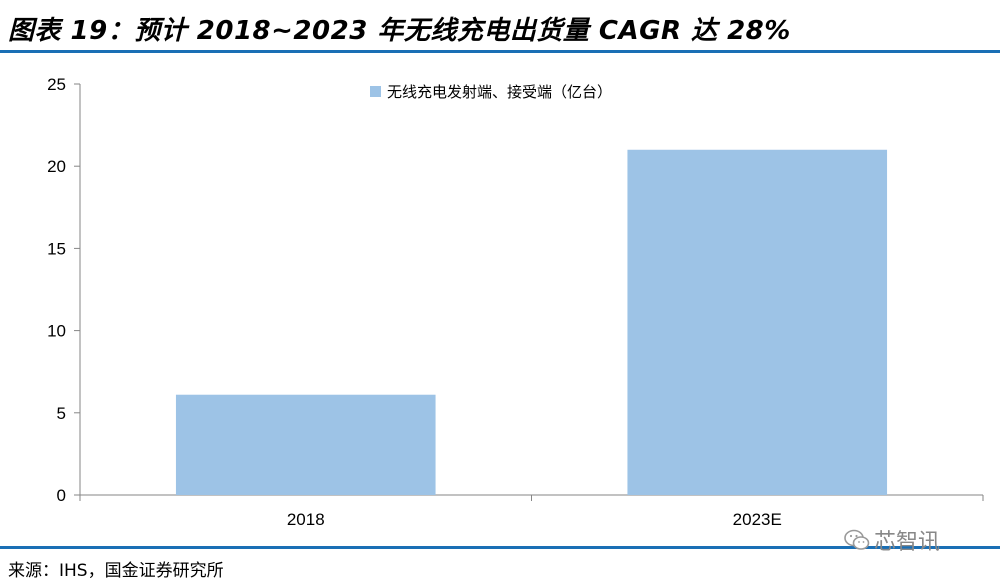 The image size is (1000, 586). What do you see at coordinates (907, 542) in the screenshot?
I see `watermark-text: 芯智讯` at bounding box center [907, 542].